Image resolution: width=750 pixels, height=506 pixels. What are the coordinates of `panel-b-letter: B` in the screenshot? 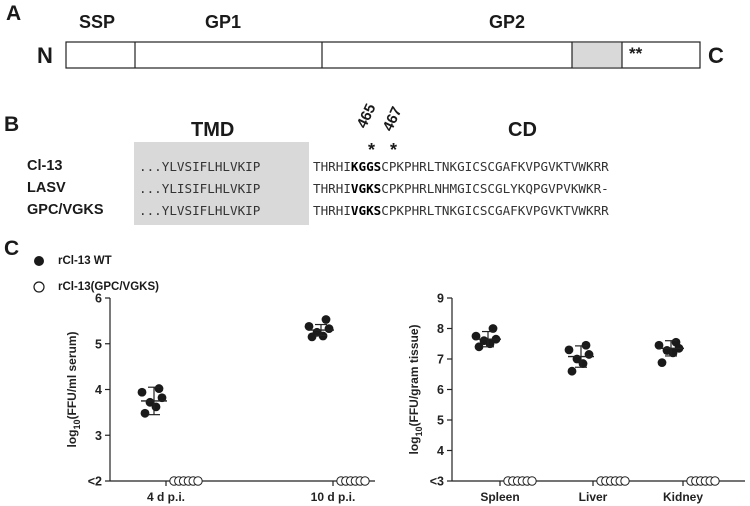 It's located at (12, 124).